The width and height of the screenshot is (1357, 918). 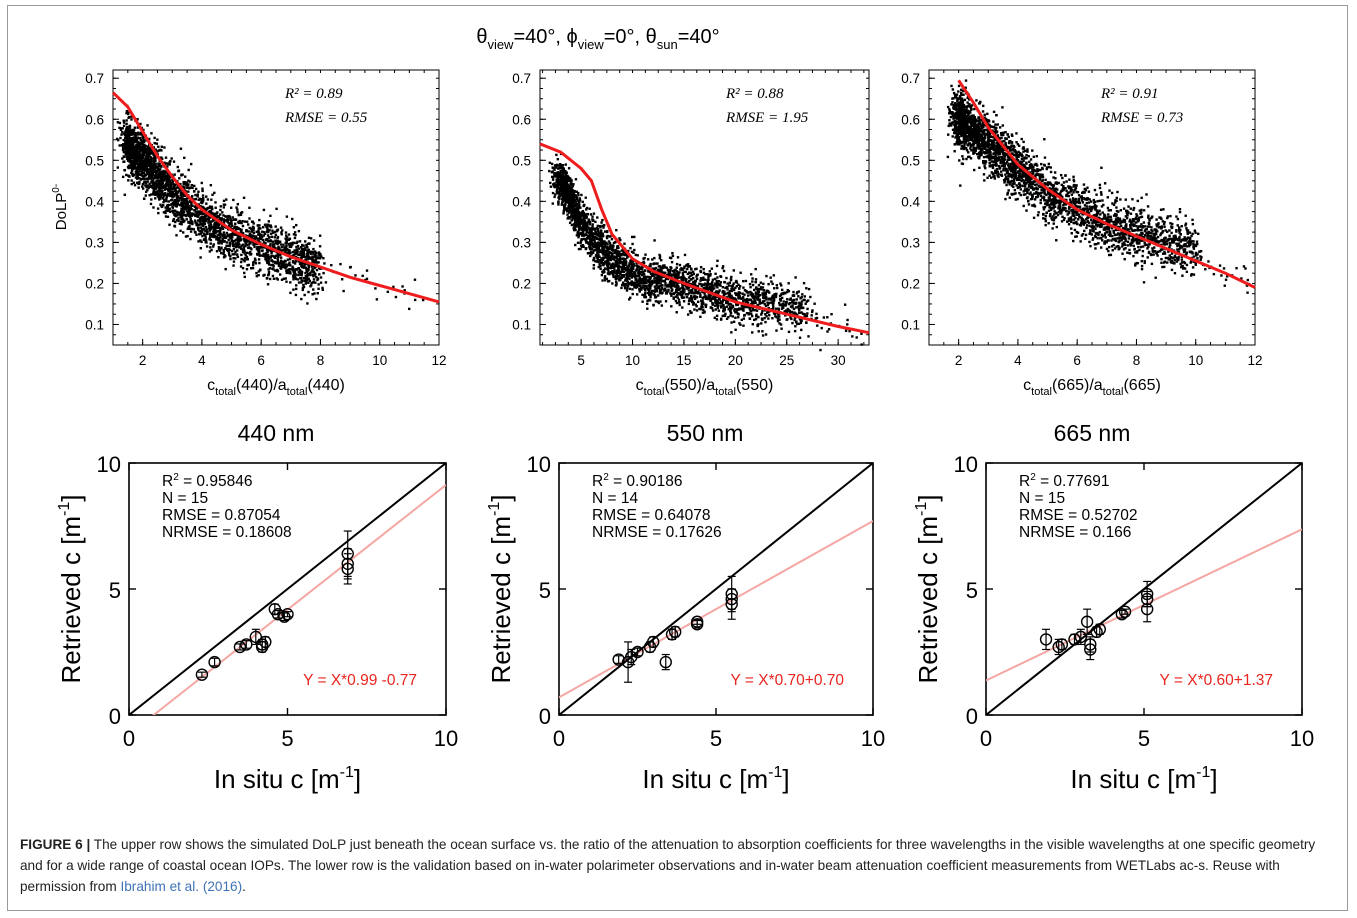 What do you see at coordinates (597, 39) in the screenshot?
I see `geometry-title: θview=40°, ϕview=0°, θsun=40°` at bounding box center [597, 39].